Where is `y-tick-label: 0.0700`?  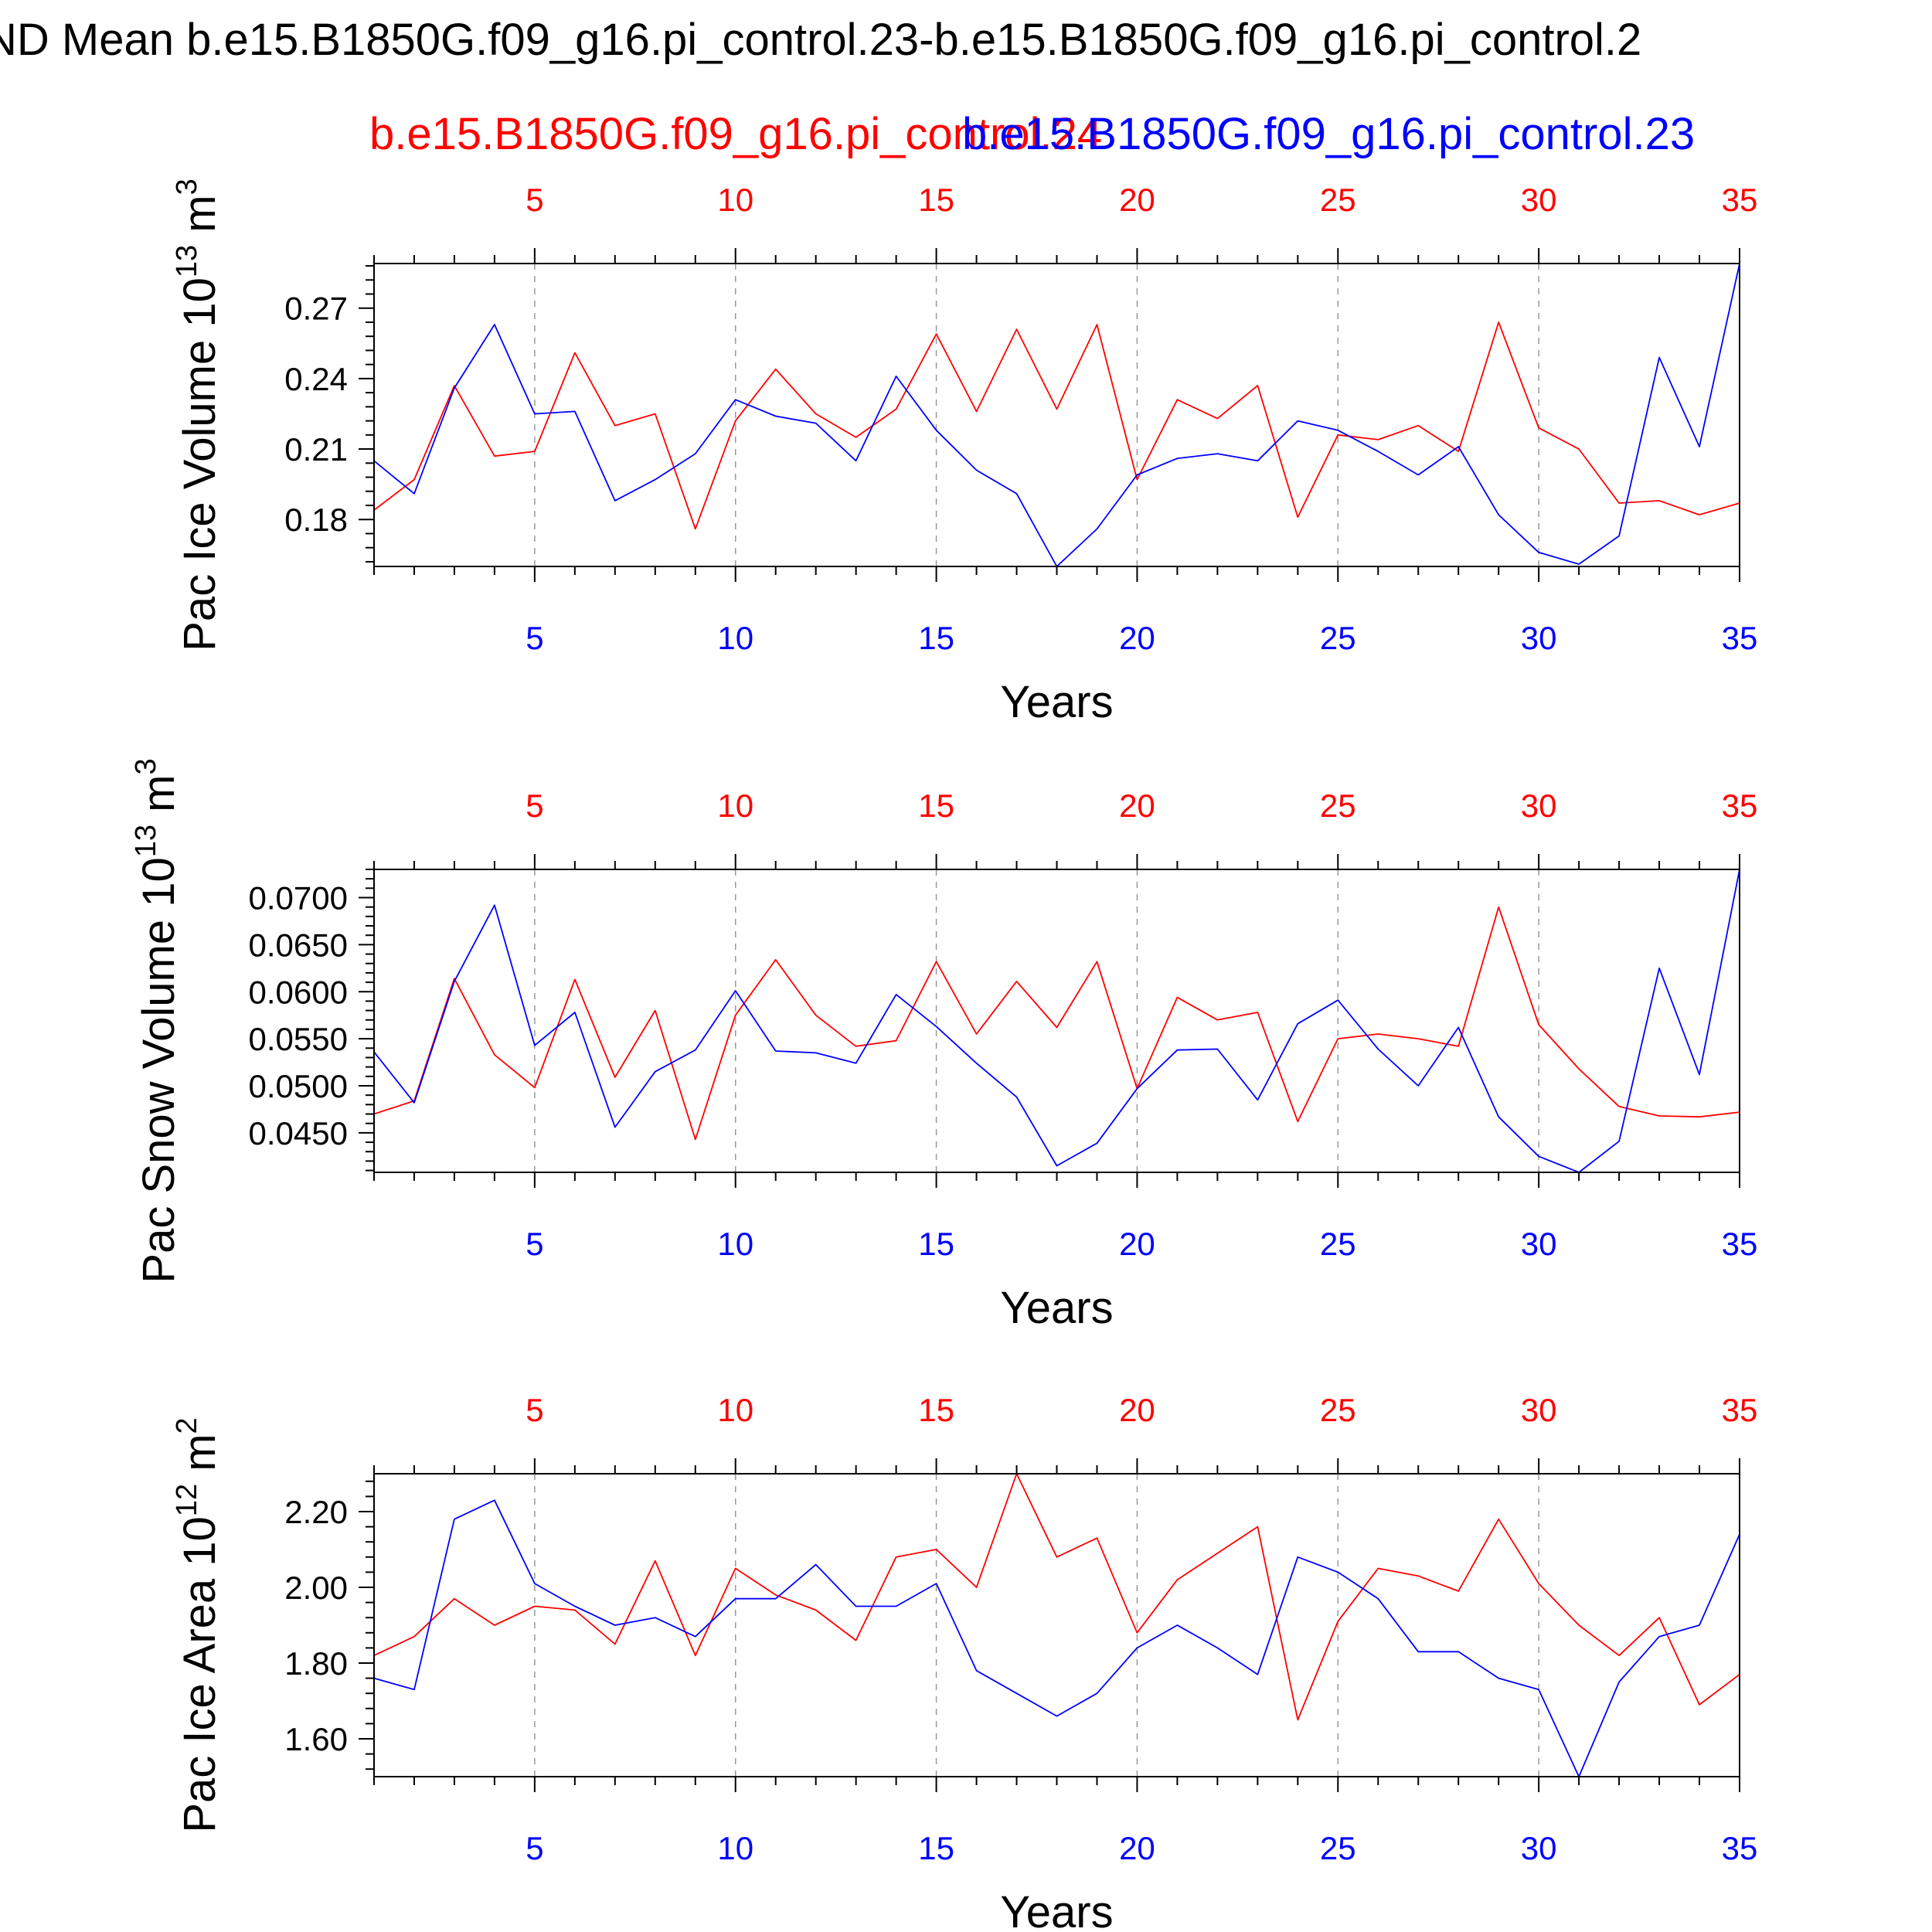 y-tick-label: 0.0700 is located at coordinates (298, 899).